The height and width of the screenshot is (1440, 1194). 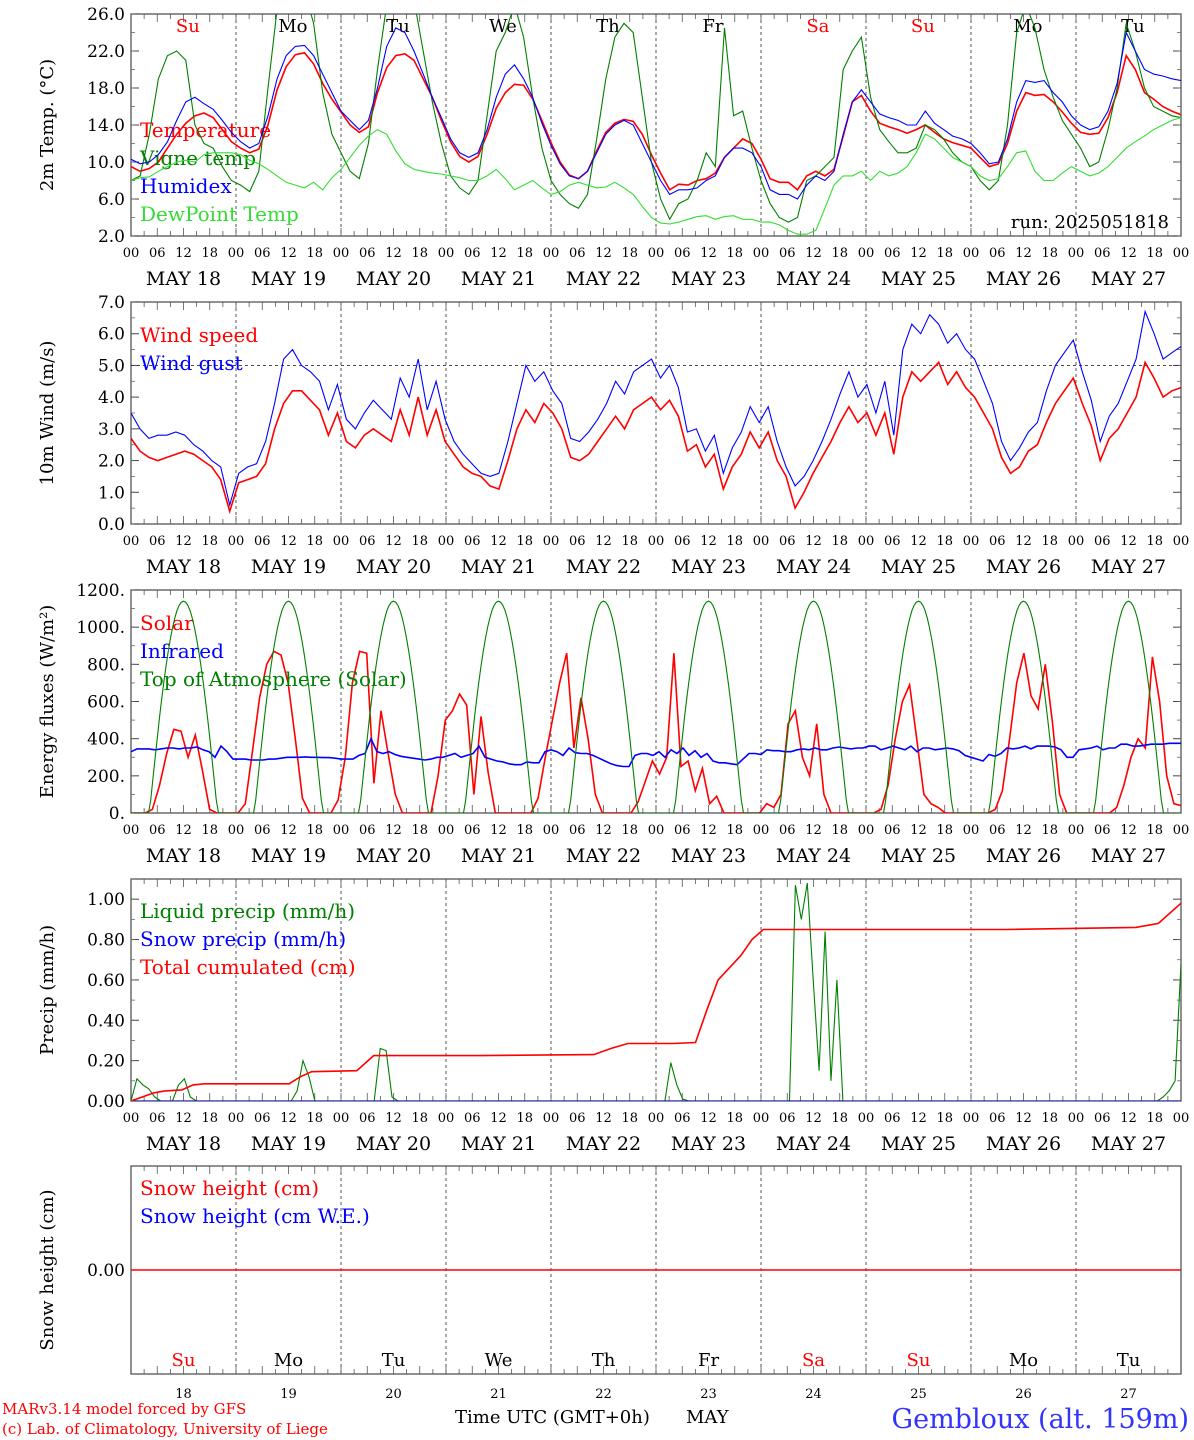 I want to click on run-annotation: run: 2025051818, so click(x=1090, y=222).